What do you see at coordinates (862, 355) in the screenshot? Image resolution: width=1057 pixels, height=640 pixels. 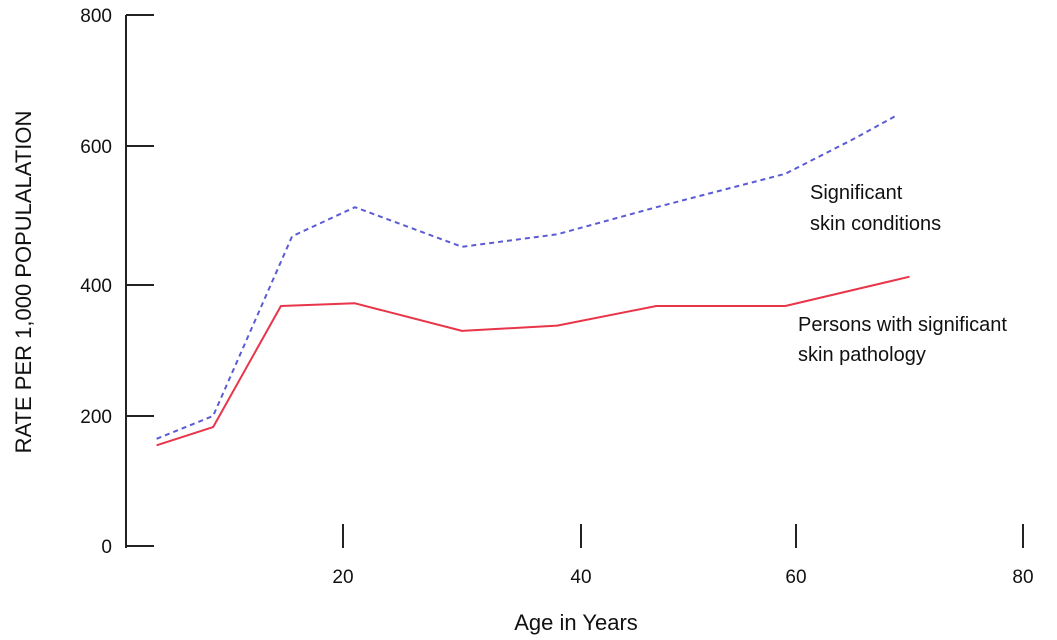 I see `annotation-line: skin pathology` at bounding box center [862, 355].